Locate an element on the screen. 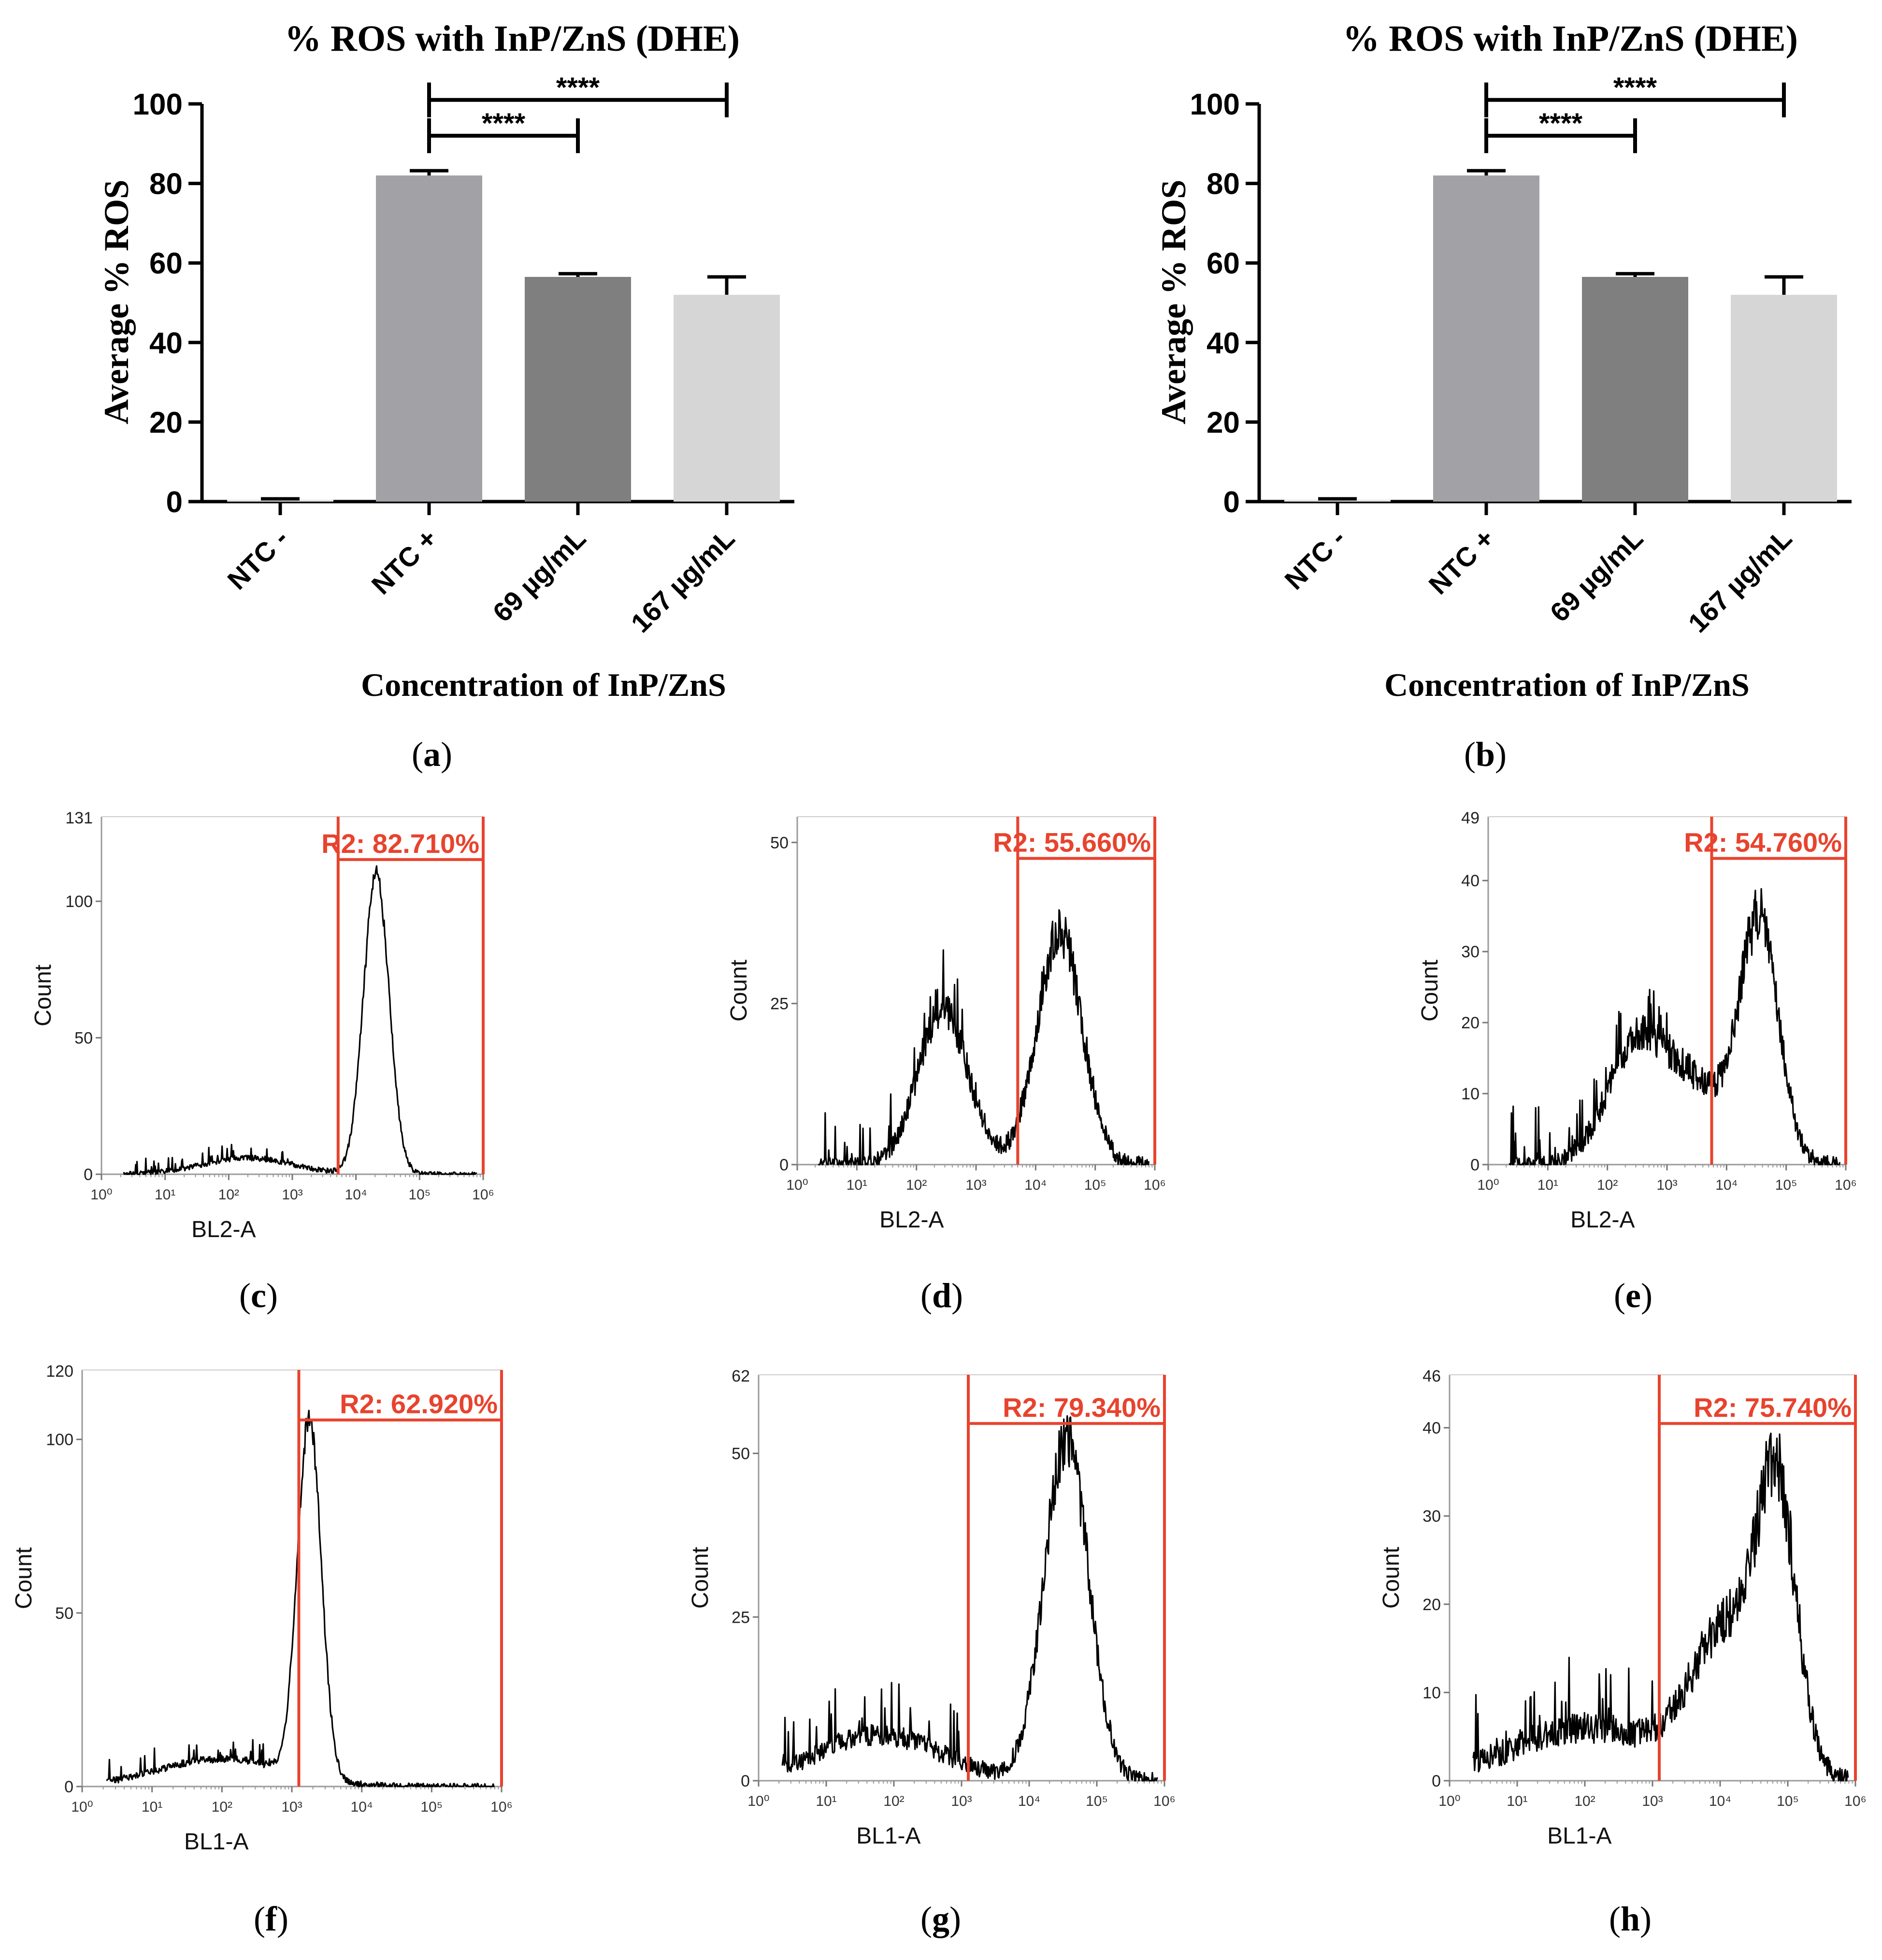  y-max-label: 62 is located at coordinates (741, 1376).